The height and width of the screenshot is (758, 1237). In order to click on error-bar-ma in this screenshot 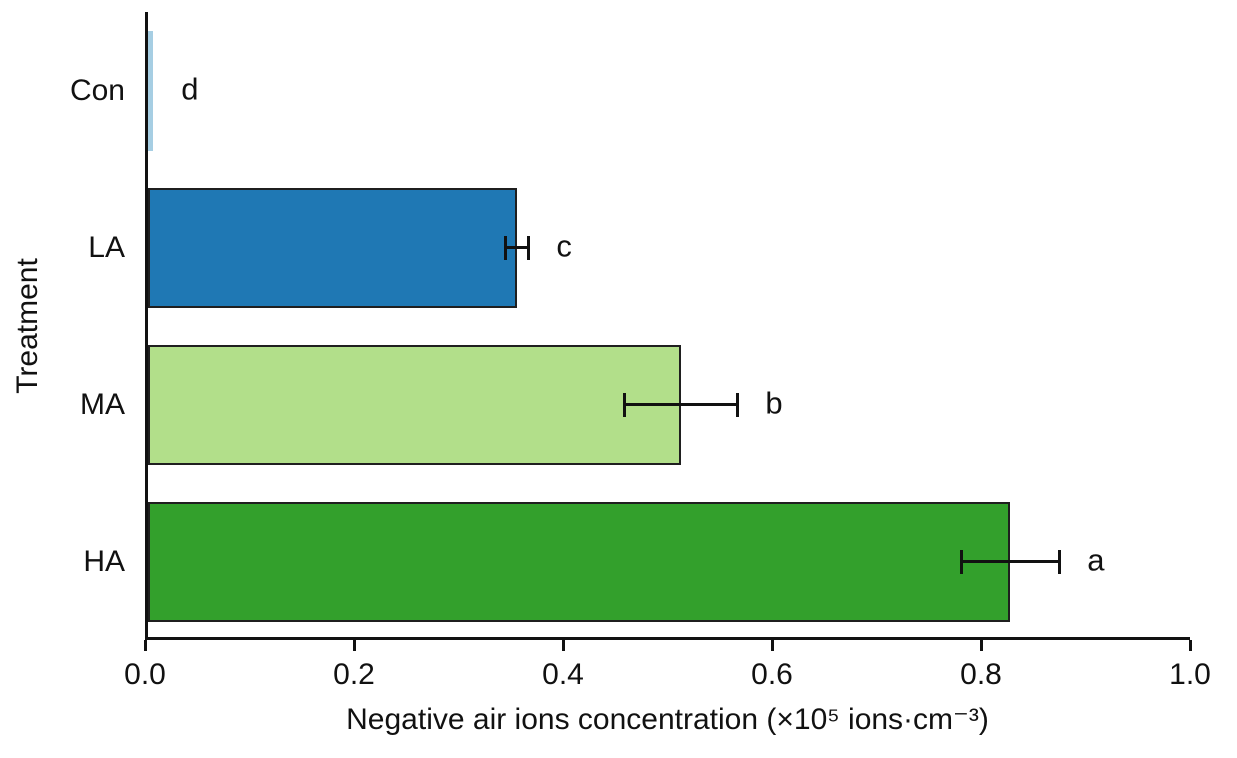, I will do `click(681, 404)`.